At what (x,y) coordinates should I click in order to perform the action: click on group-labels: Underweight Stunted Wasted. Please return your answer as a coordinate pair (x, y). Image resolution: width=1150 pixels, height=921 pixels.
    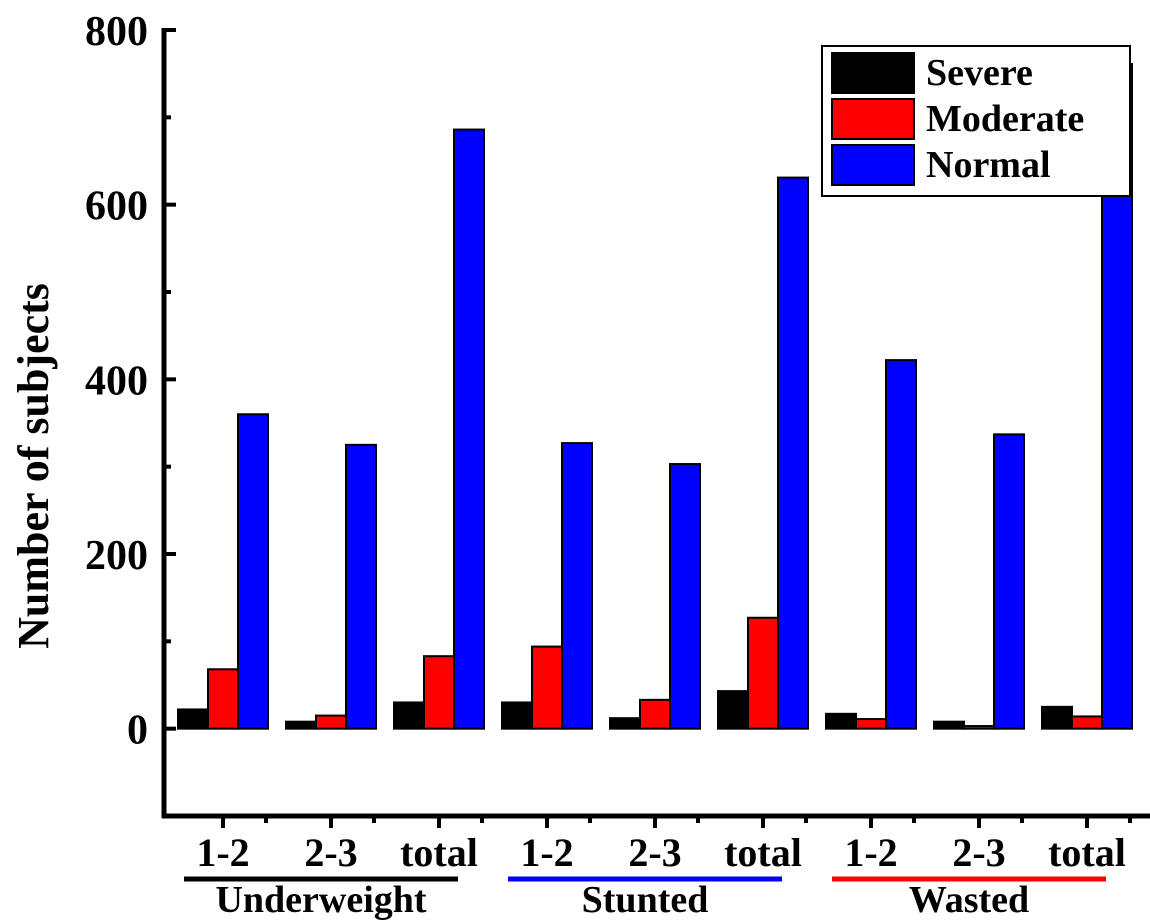
    Looking at the image, I should click on (645, 898).